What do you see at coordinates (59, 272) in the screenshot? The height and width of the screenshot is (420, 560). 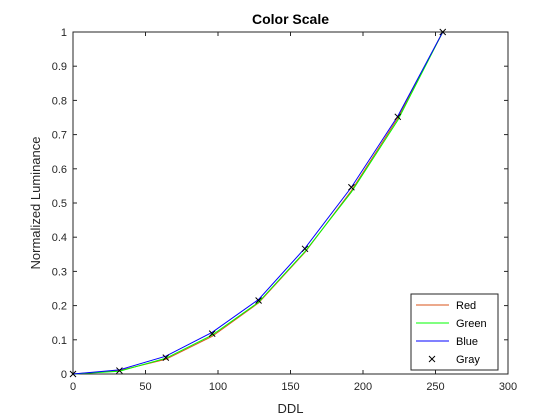 I see `y-tick-label: 0.3` at bounding box center [59, 272].